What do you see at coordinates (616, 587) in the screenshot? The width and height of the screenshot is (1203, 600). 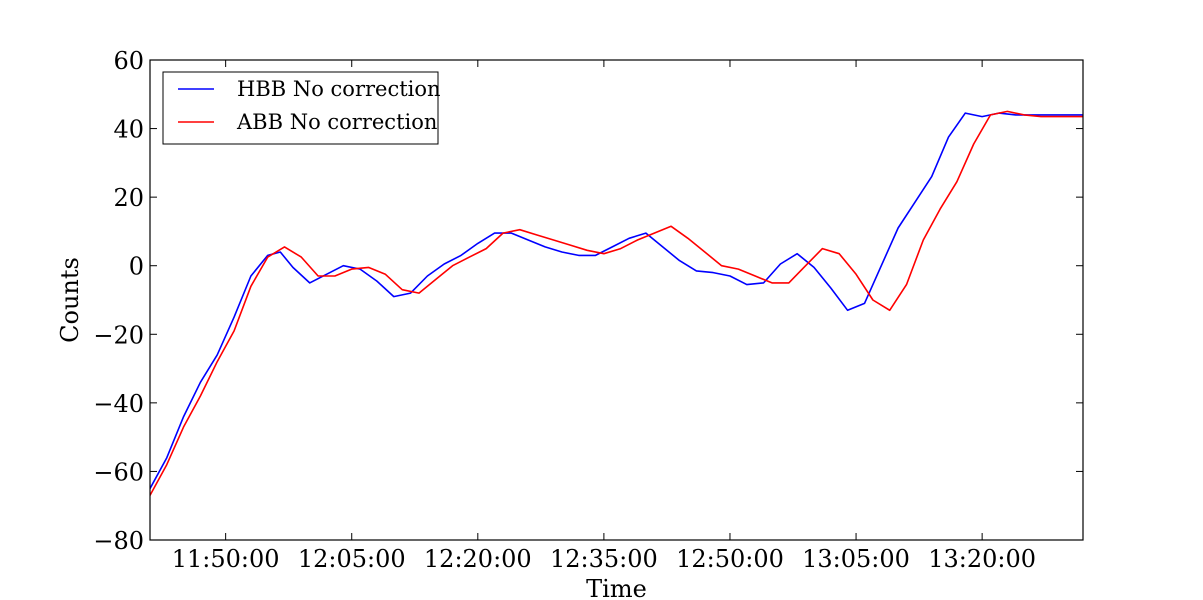 I see `x-axis-label: Time` at bounding box center [616, 587].